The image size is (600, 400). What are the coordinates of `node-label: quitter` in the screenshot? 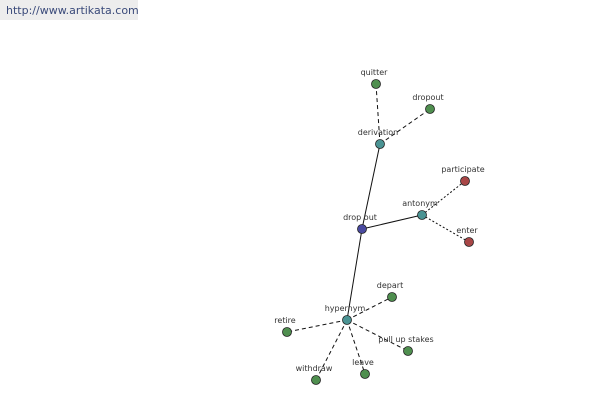 It's located at (375, 72).